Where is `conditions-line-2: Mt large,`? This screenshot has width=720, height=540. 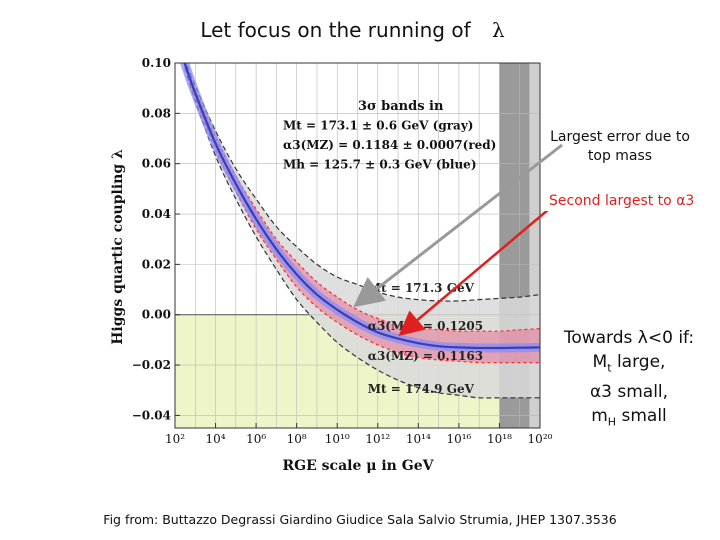 conditions-line-2: Mt large, is located at coordinates (629, 365).